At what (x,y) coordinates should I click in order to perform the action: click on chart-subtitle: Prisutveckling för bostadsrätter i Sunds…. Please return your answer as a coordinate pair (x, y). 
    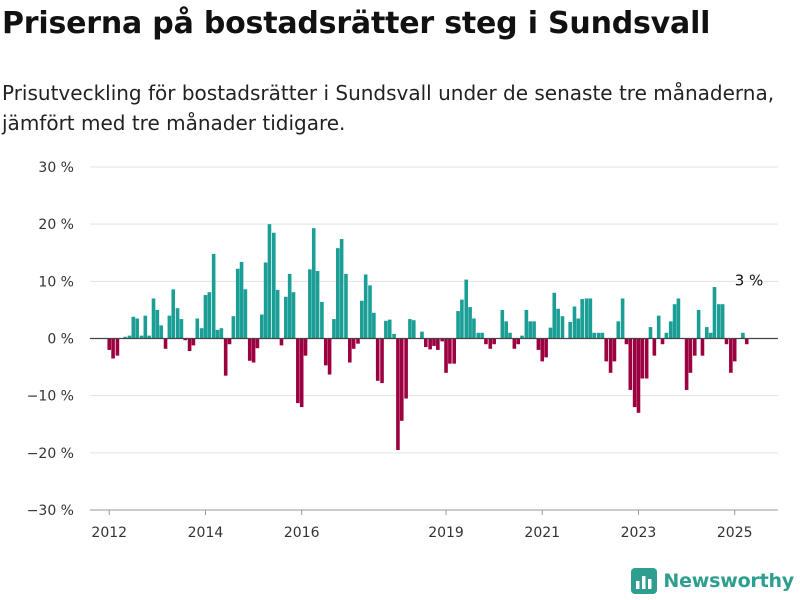
    Looking at the image, I should click on (388, 108).